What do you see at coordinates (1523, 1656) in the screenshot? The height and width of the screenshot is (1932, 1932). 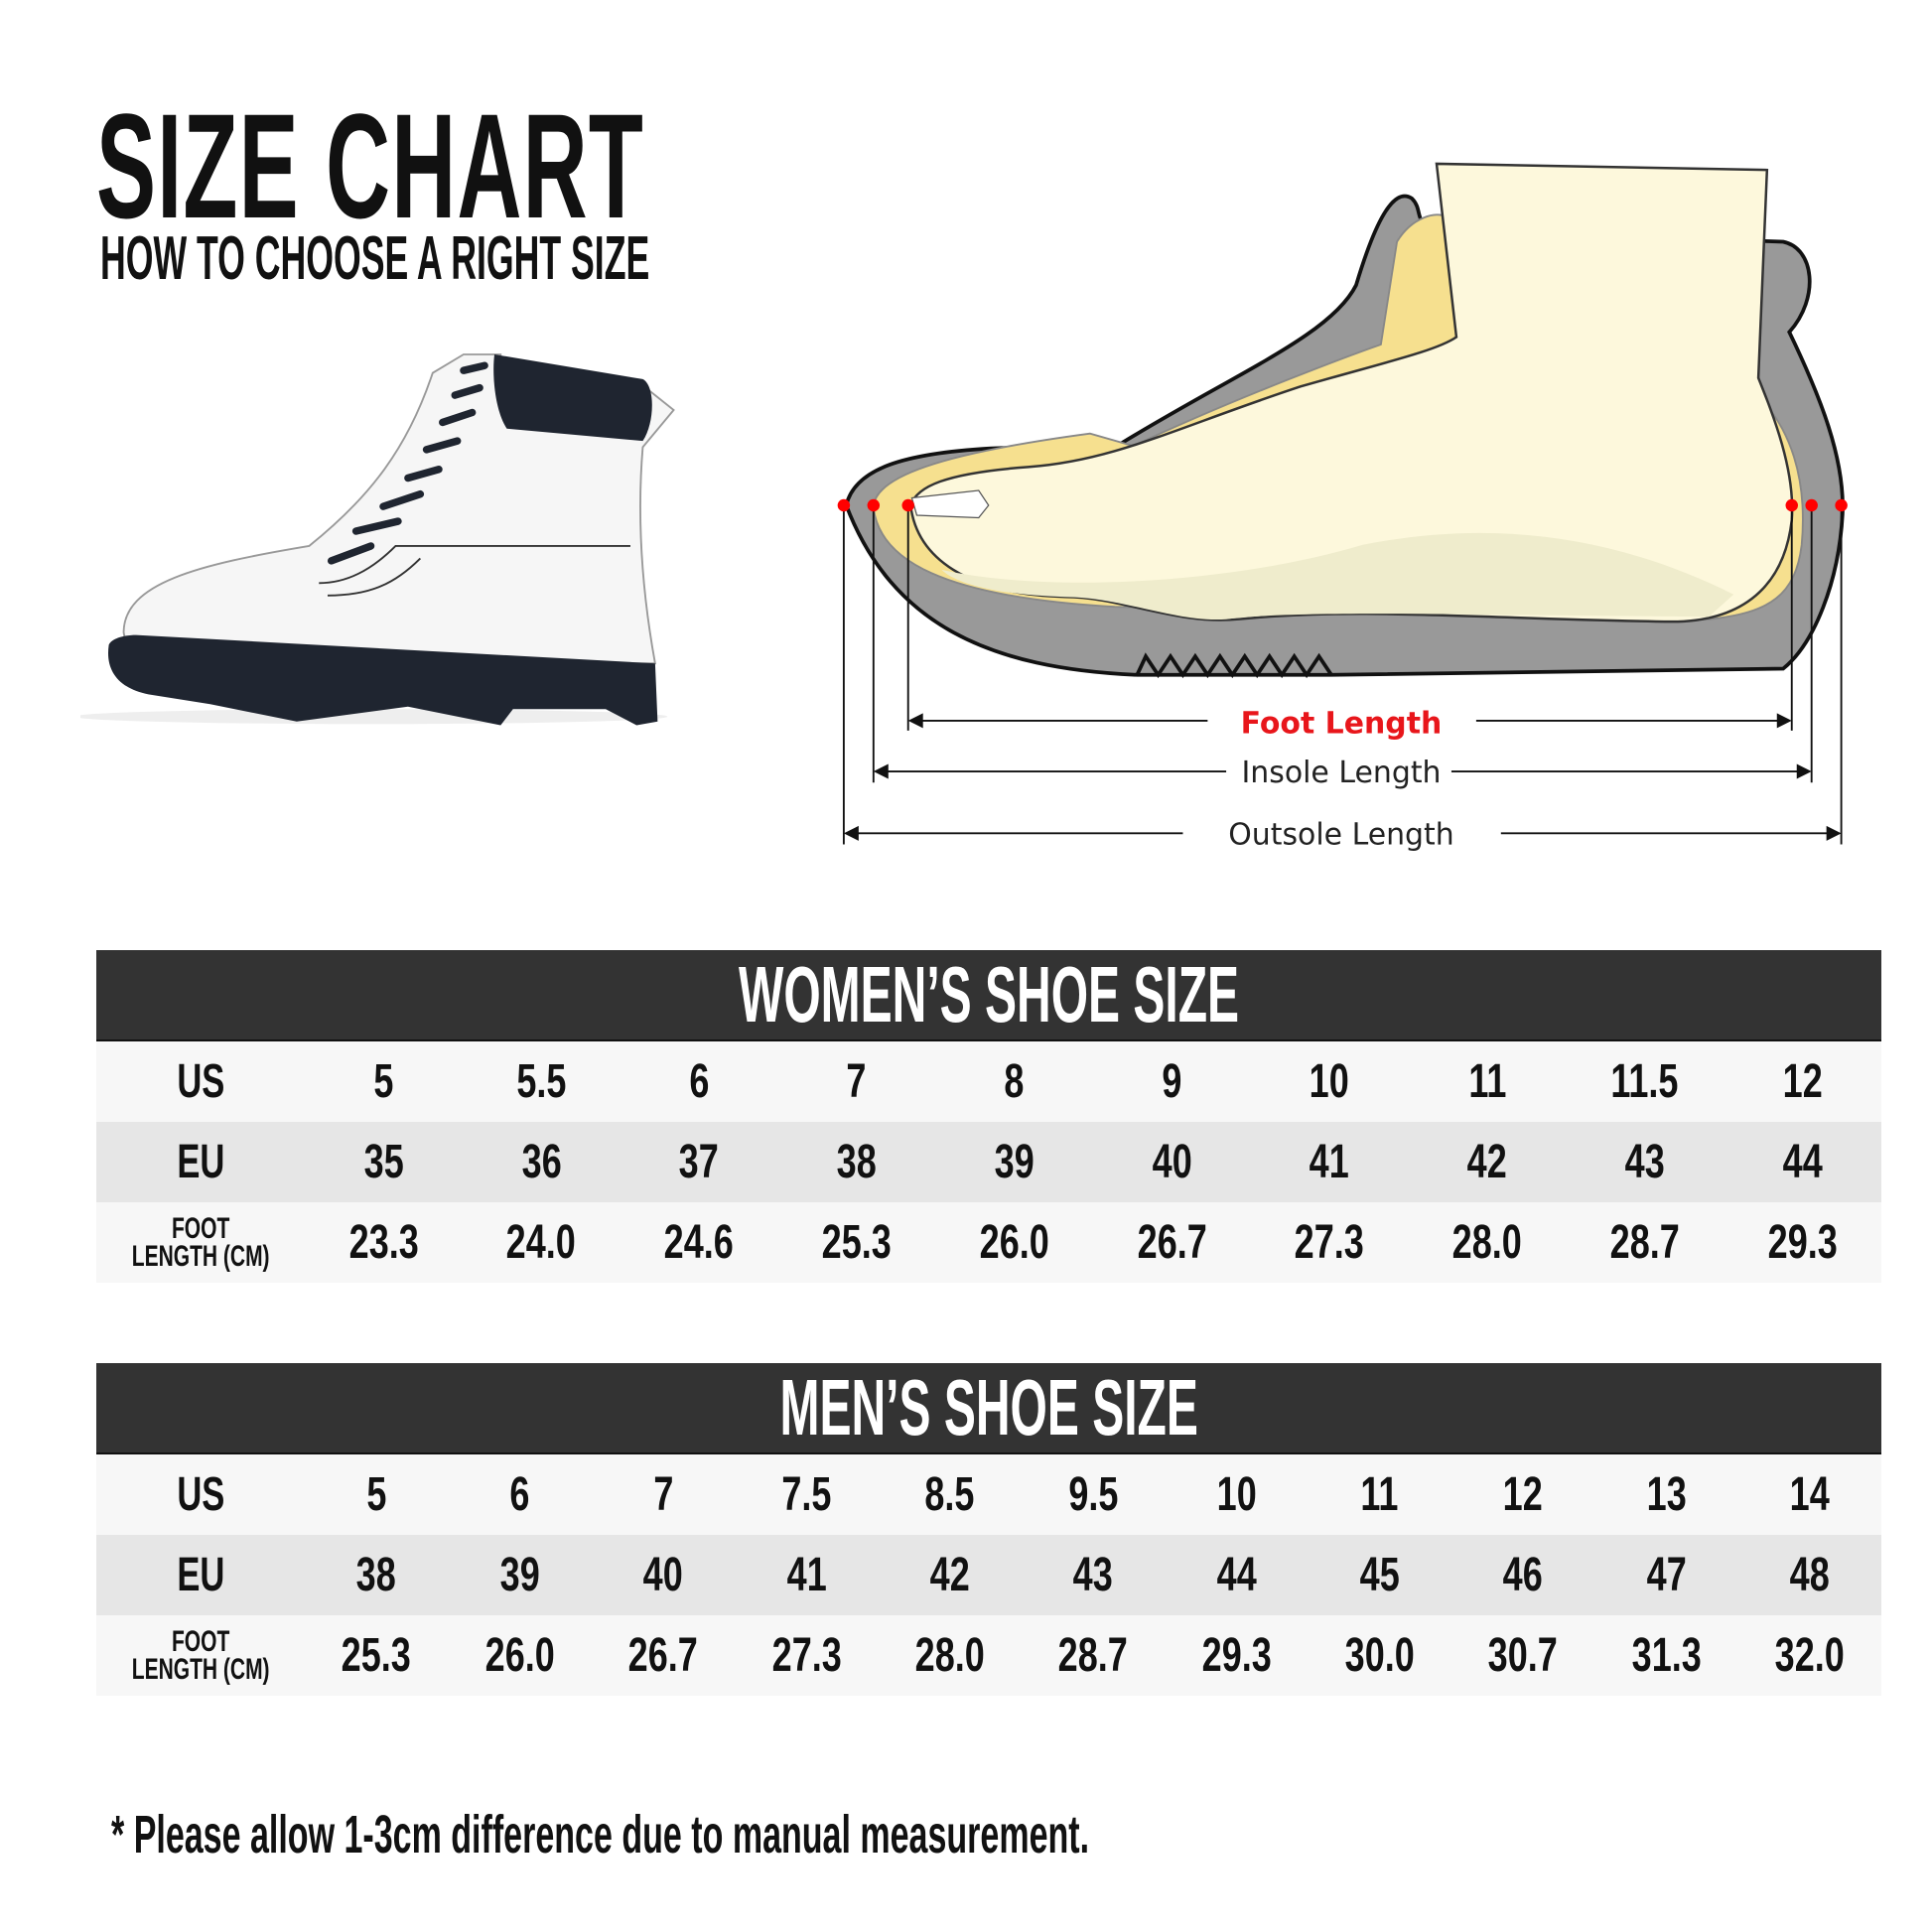 I see `table-cell: 30.7` at bounding box center [1523, 1656].